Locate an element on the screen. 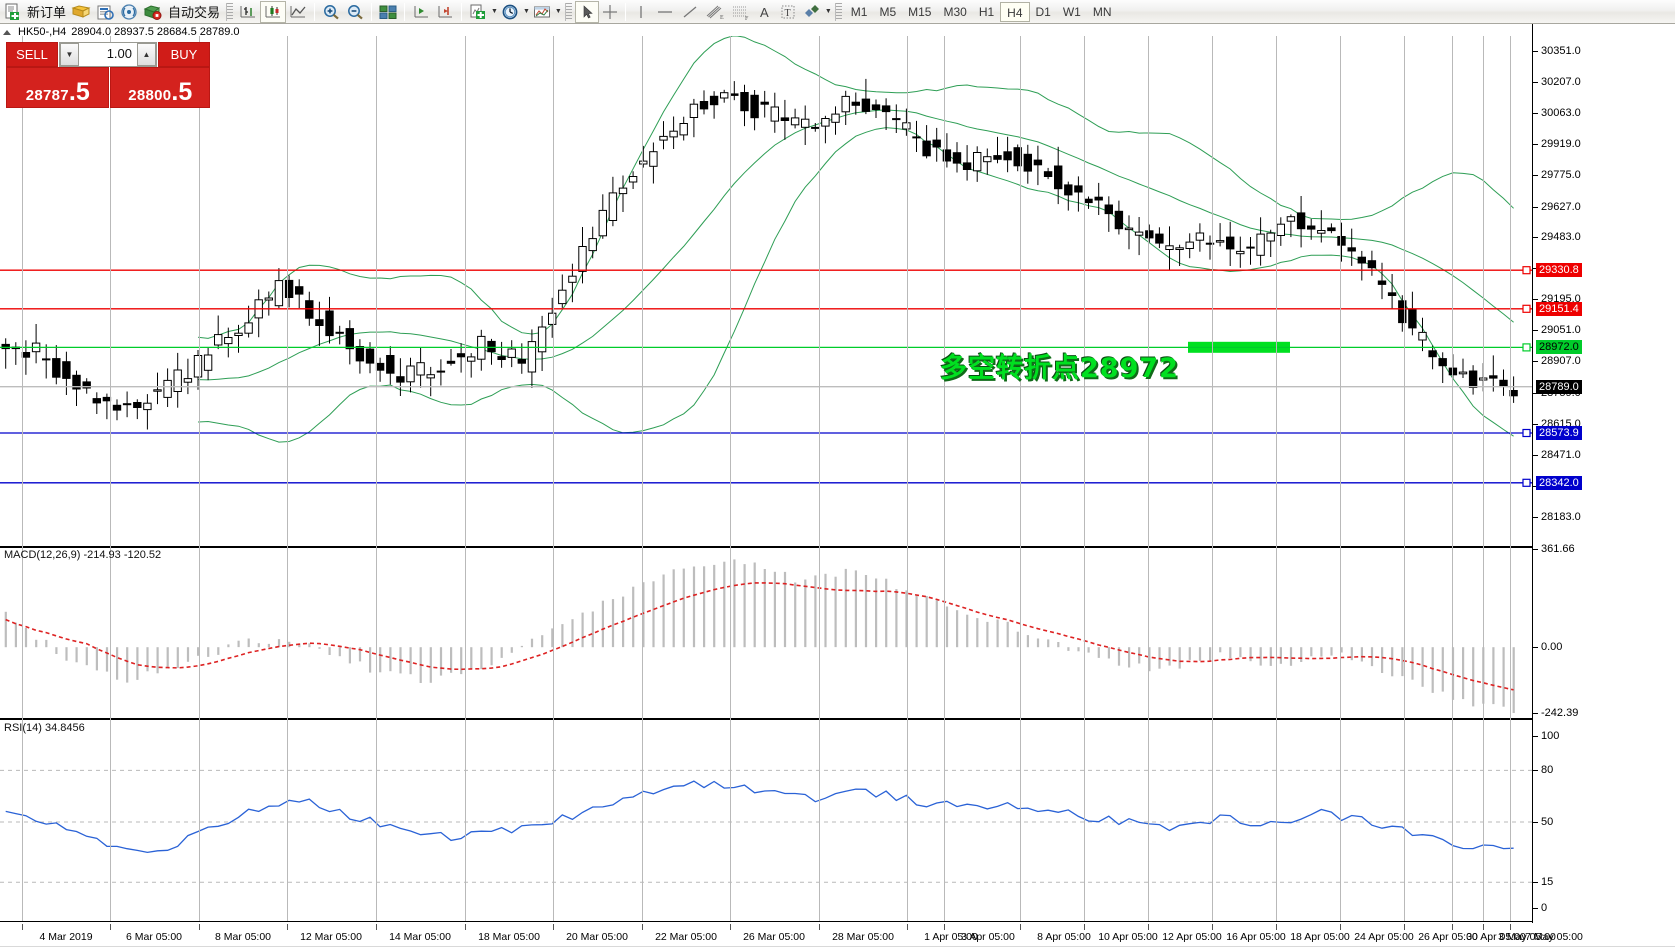 Image resolution: width=1675 pixels, height=947 pixels. time-tick-label: 8 Apr 05:00 is located at coordinates (1064, 937).